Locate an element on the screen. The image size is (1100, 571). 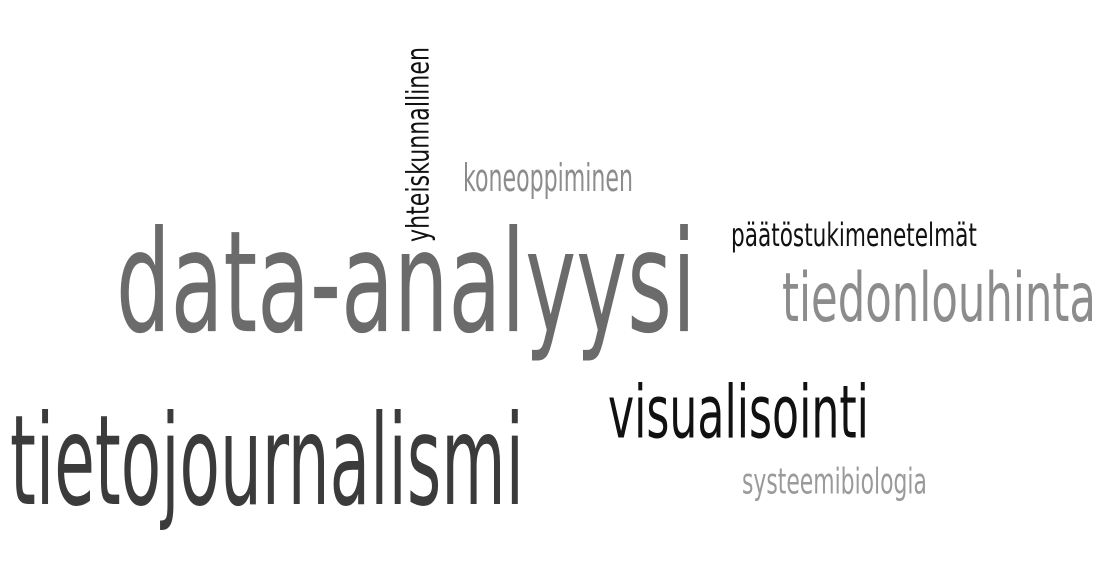
word-visualisointi: visualisointi is located at coordinates (738, 413).